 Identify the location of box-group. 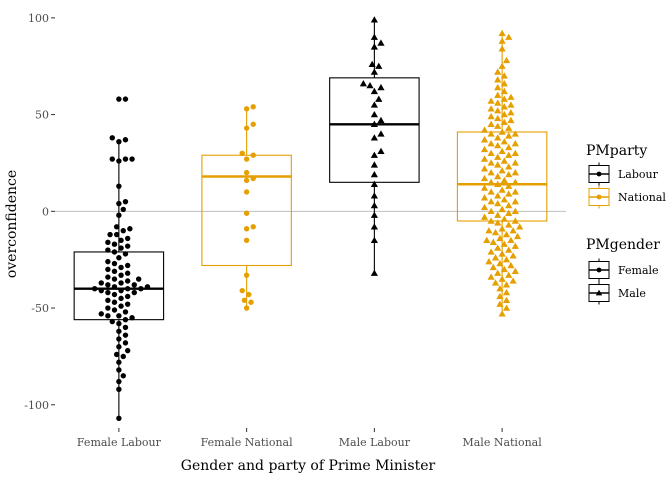
(246, 207).